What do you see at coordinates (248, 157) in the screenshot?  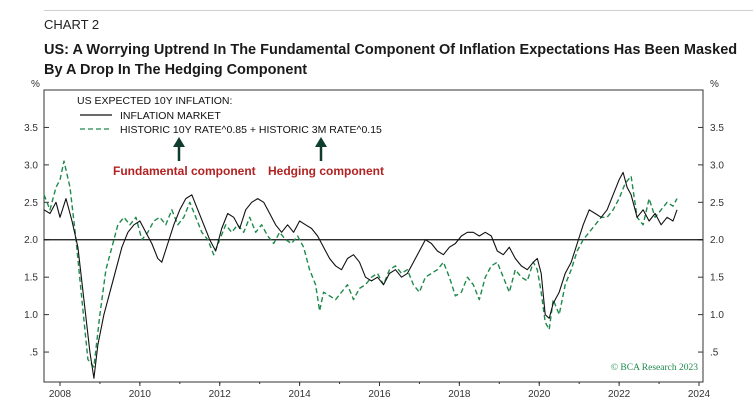 I see `annotations: Fundamental component Hedging component` at bounding box center [248, 157].